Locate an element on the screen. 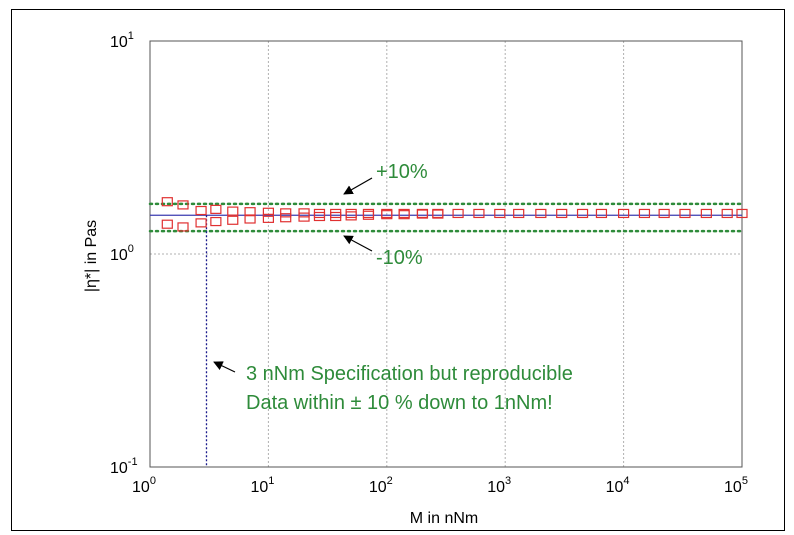  lower-annotation: -10% is located at coordinates (399, 258).